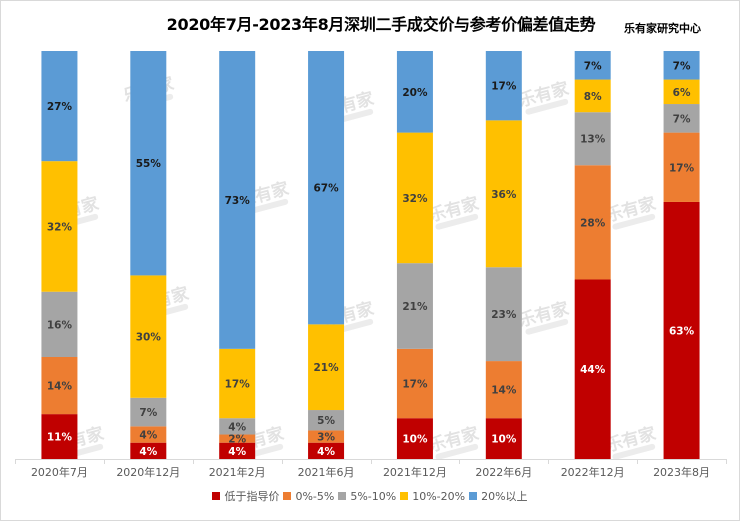  I want to click on bar-stack: 4%2%4% 17% 73%, so click(237, 255).